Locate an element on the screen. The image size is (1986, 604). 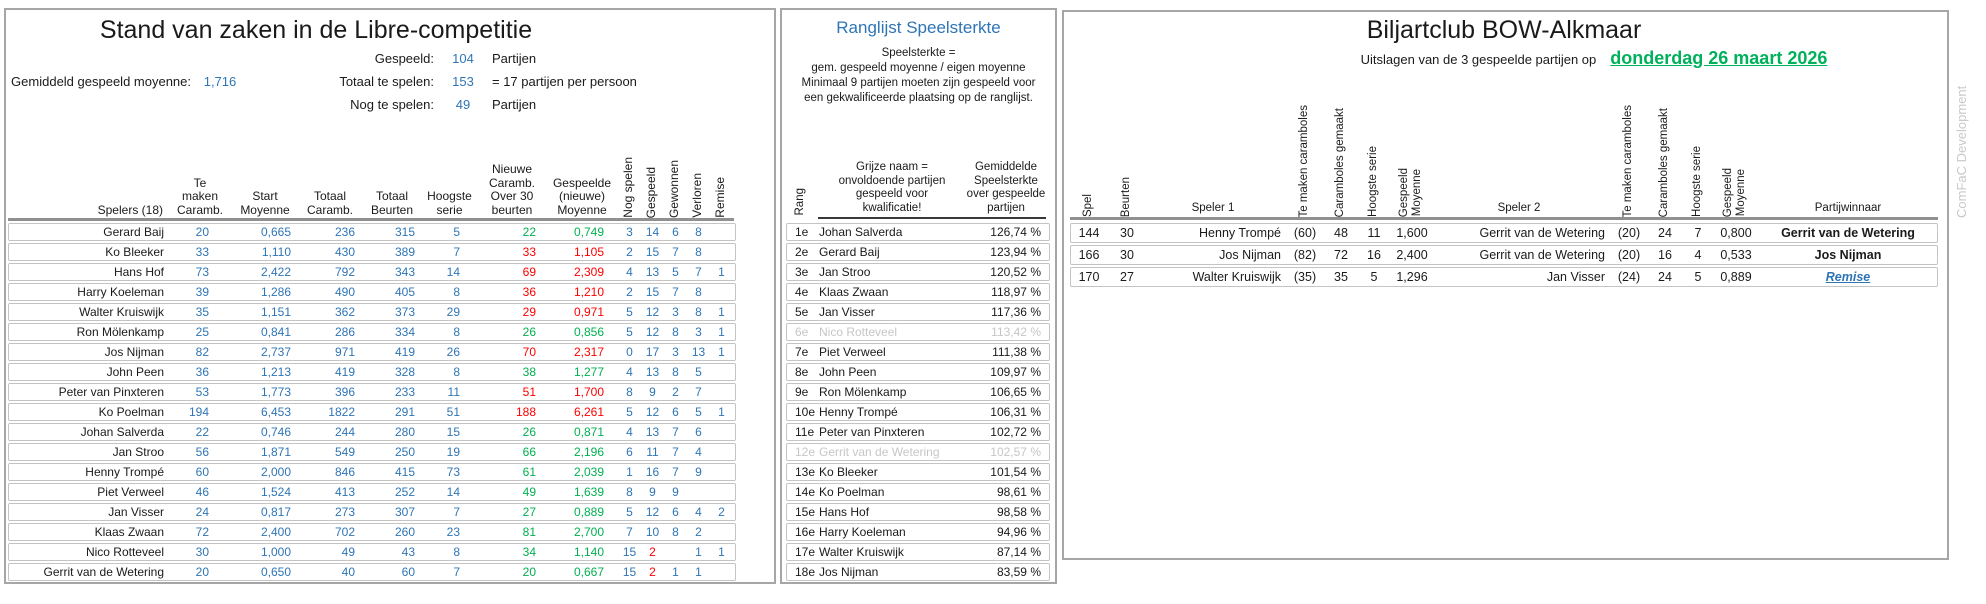
ranking-row: 16e Harry Koeleman 94,96 % is located at coordinates (918, 532).